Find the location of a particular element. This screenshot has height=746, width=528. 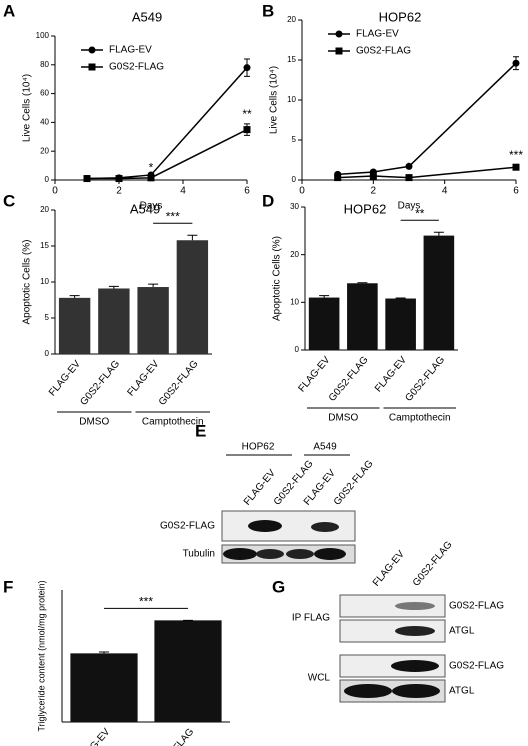

row-label: Tubulin is located at coordinates (199, 554).